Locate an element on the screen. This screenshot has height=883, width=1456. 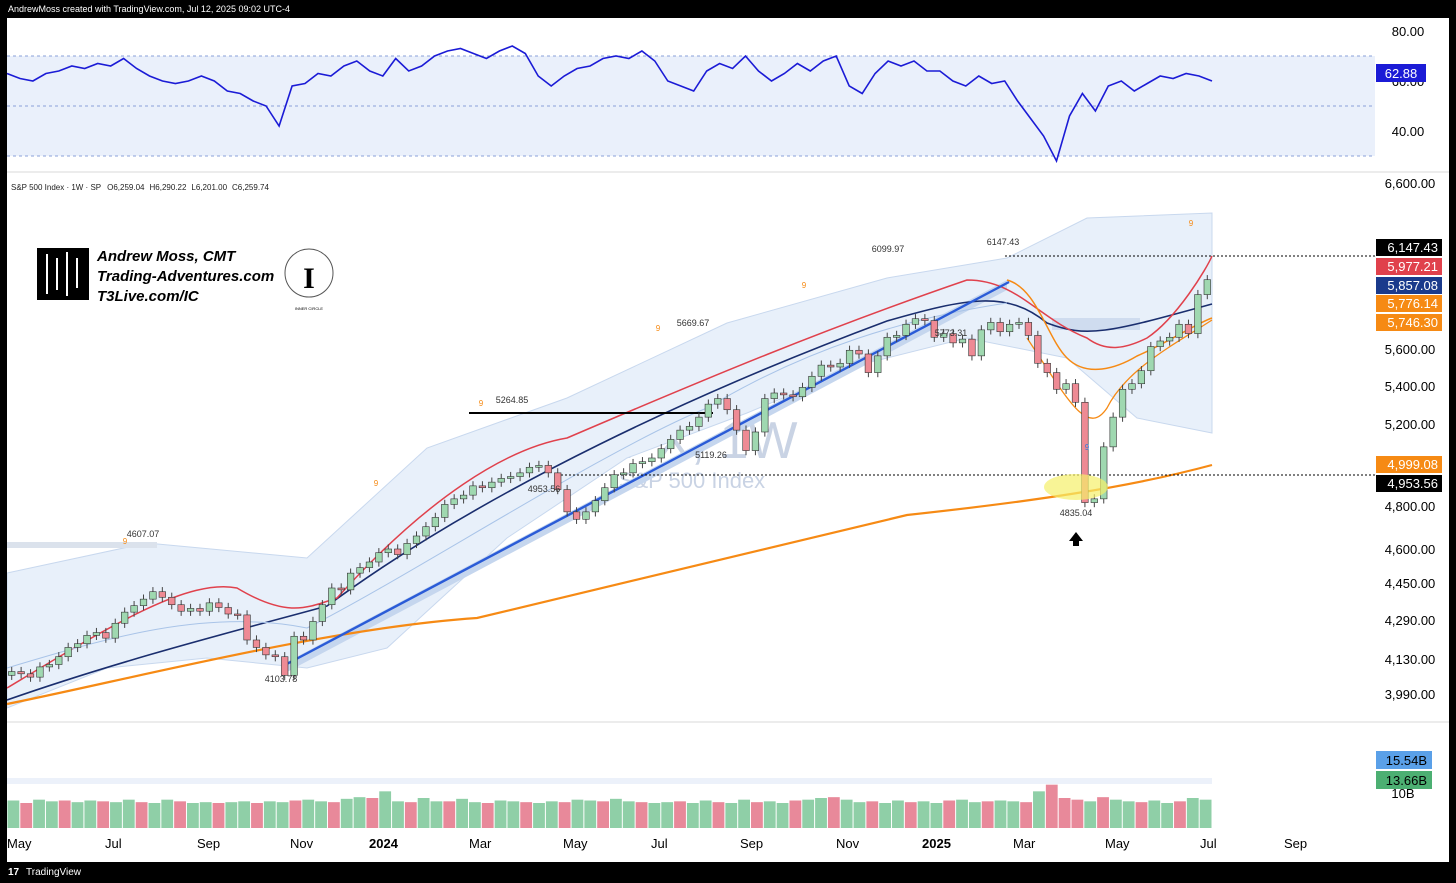
volume-tag-label: 15.54B is located at coordinates (1406, 760).